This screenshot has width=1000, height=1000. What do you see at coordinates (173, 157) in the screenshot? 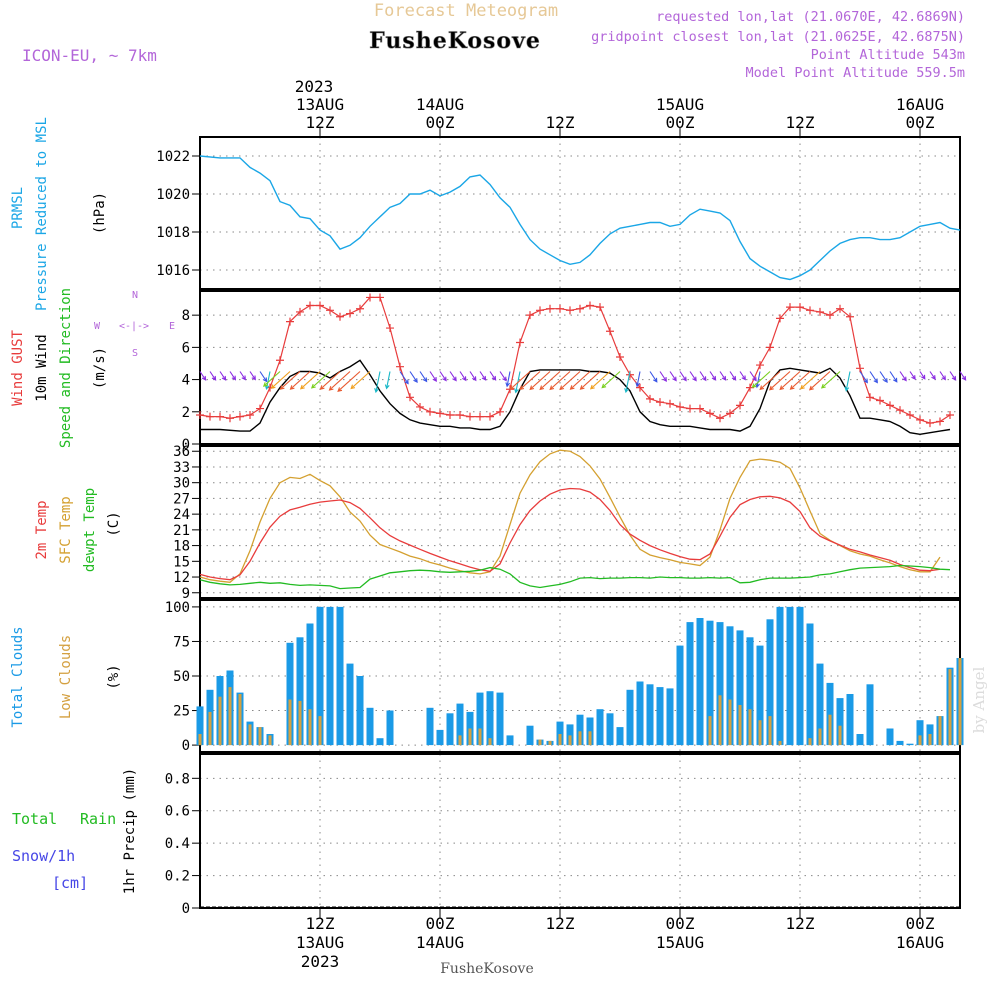
I see `y-tick-label: 1022` at bounding box center [173, 157].